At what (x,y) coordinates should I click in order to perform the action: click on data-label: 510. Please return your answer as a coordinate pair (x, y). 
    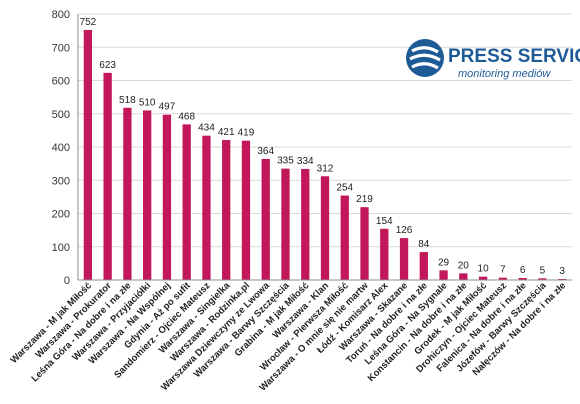
    Looking at the image, I should click on (147, 102).